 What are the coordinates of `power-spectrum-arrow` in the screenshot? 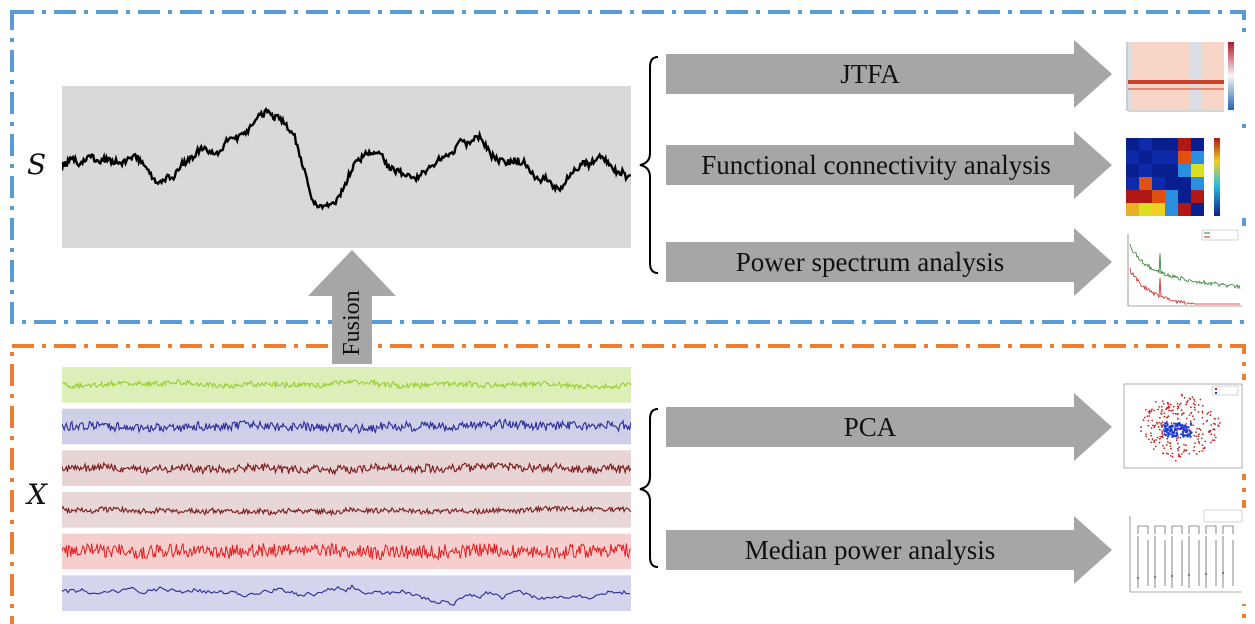 It's located at (889, 262).